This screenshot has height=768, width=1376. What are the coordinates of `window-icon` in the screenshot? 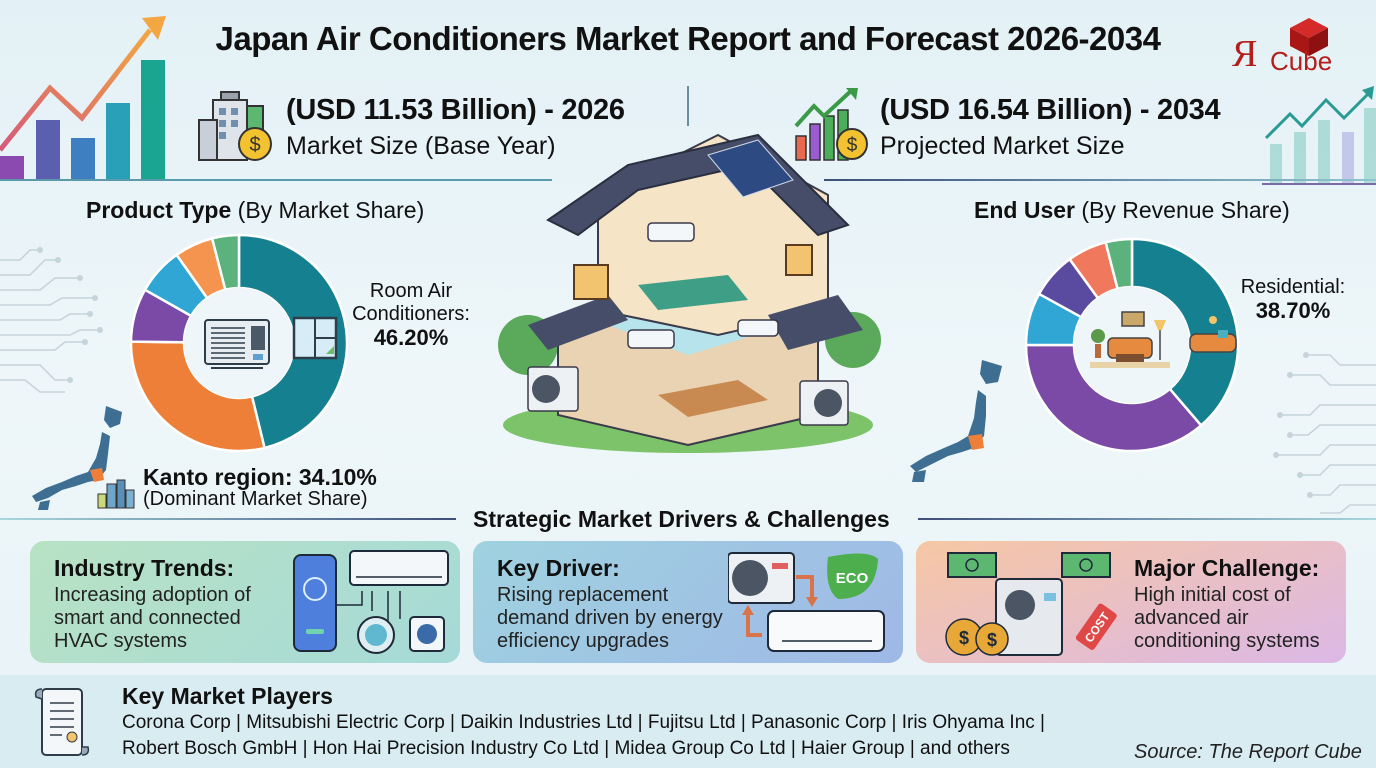 It's located at (315, 338).